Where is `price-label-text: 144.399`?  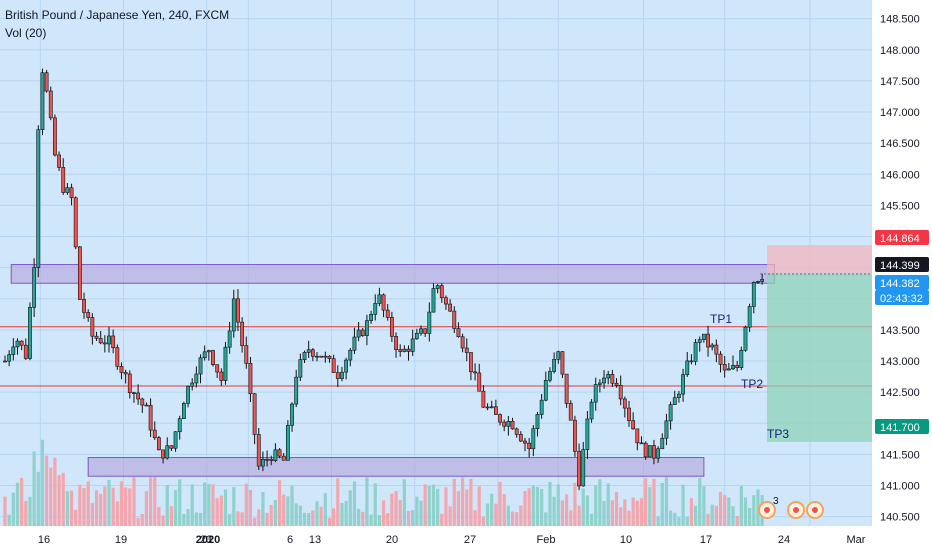 price-label-text: 144.399 is located at coordinates (900, 266).